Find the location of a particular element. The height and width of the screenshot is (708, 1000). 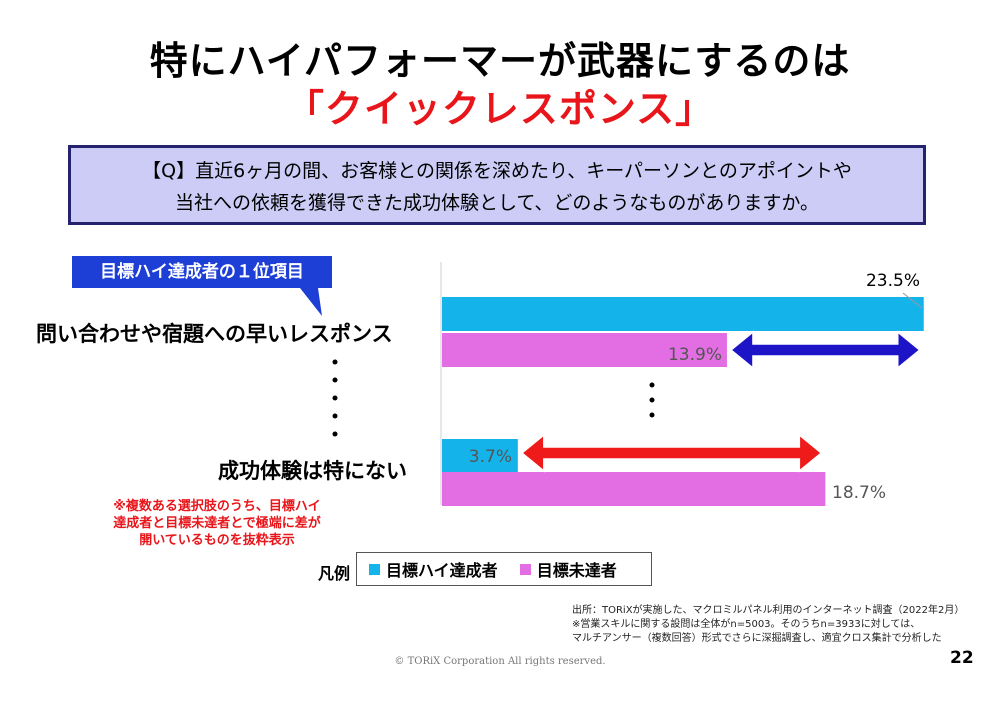

copyright-footer: © TORiX Corporation All rights reserved. is located at coordinates (500, 661).